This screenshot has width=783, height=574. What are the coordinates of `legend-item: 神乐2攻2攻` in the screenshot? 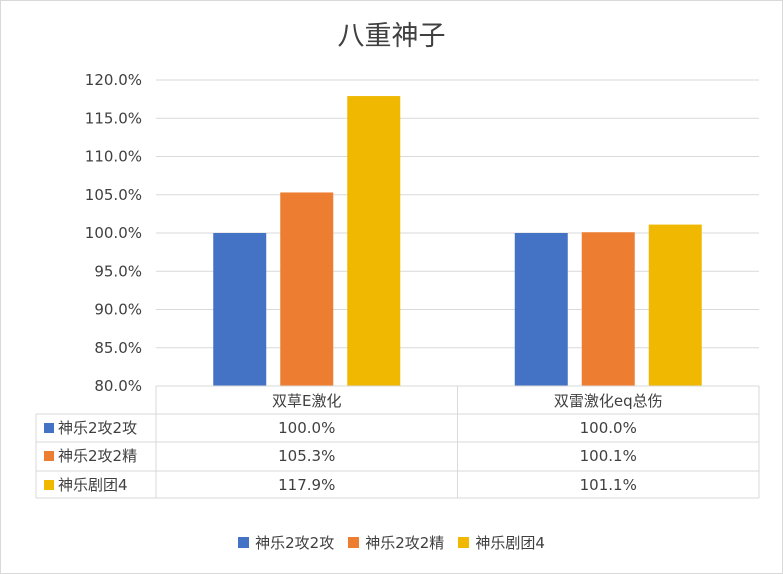 It's located at (286, 542).